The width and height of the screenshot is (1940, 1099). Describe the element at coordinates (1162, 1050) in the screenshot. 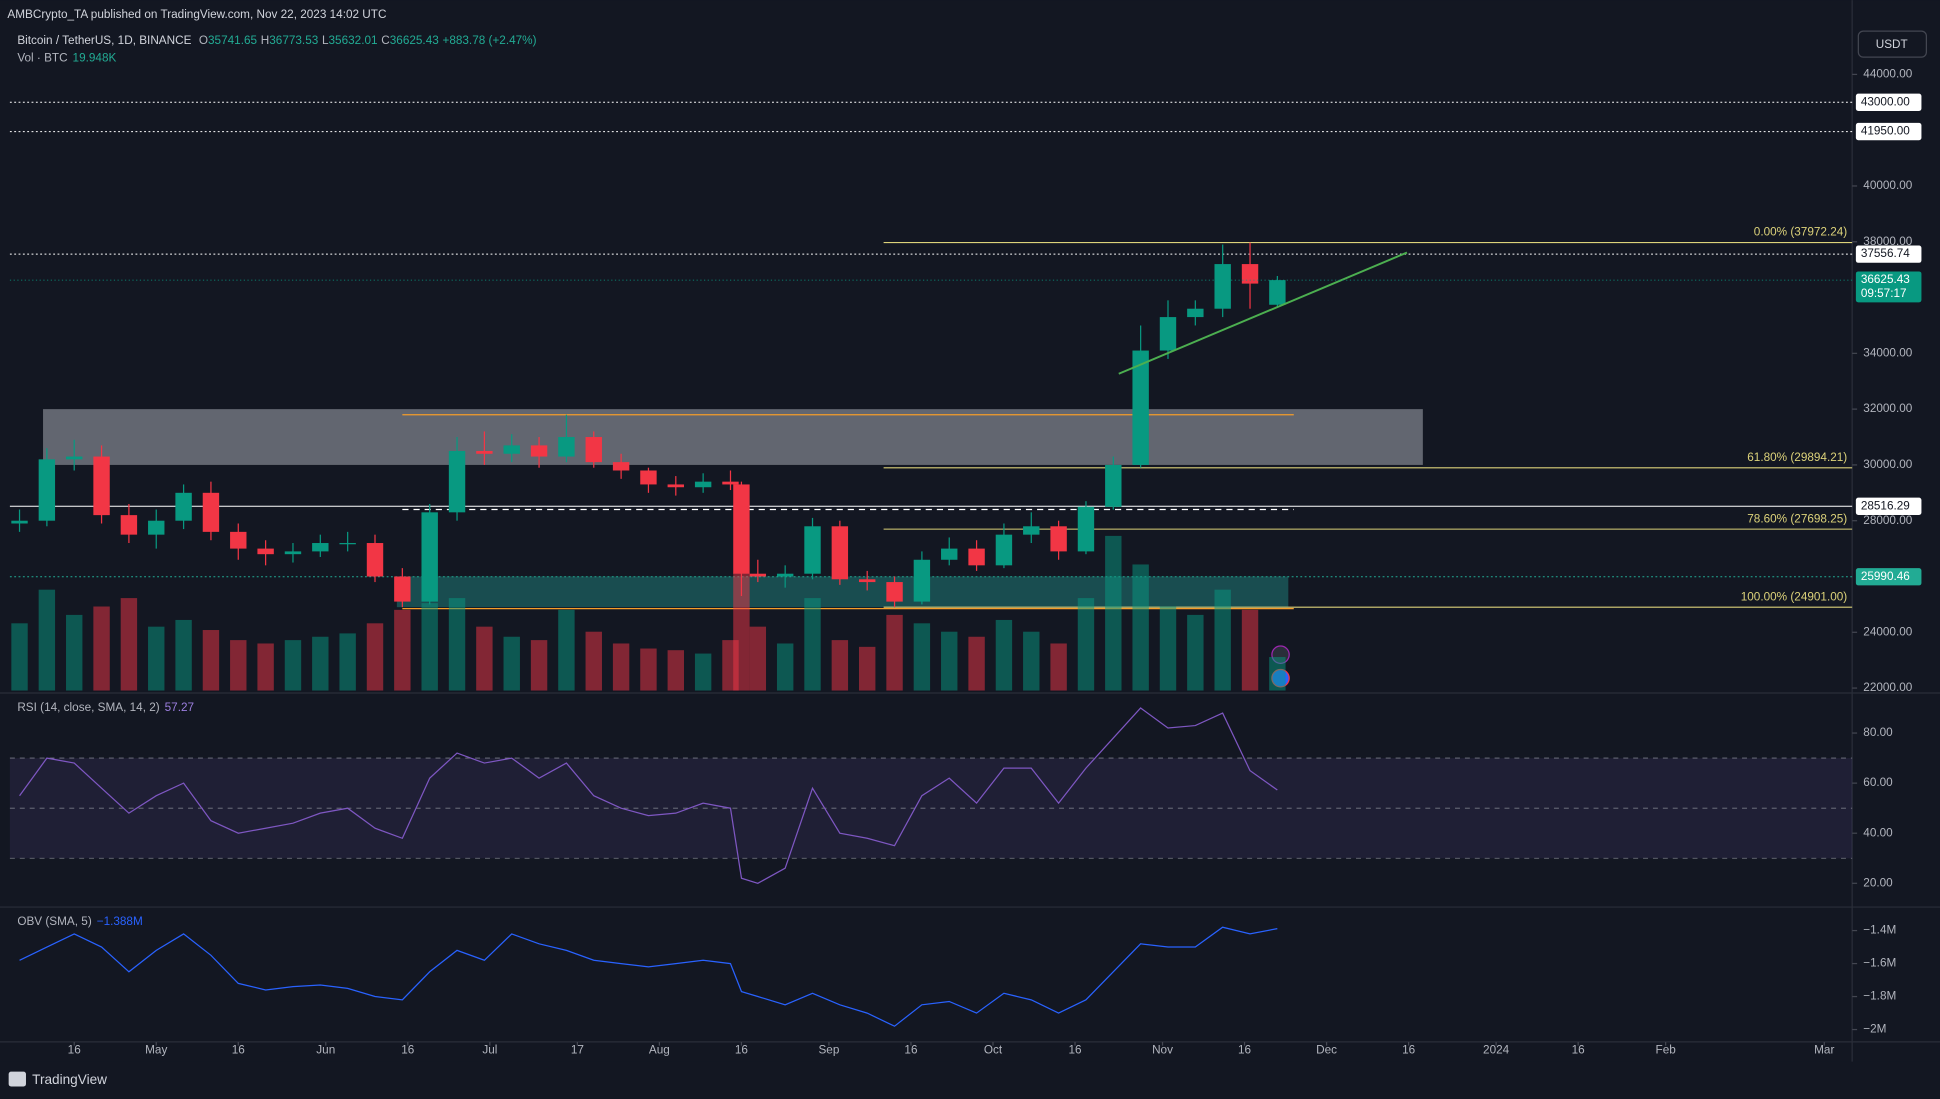

I see `x-tick-label: Nov` at that location.